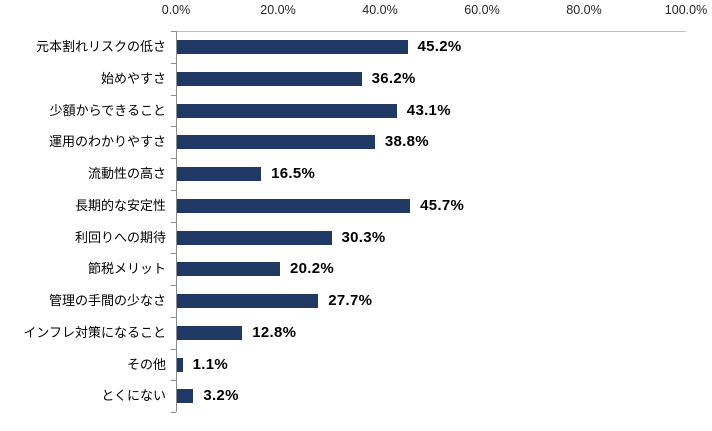  I want to click on chart-row: 少額からできること 43.1%, so click(356, 111).